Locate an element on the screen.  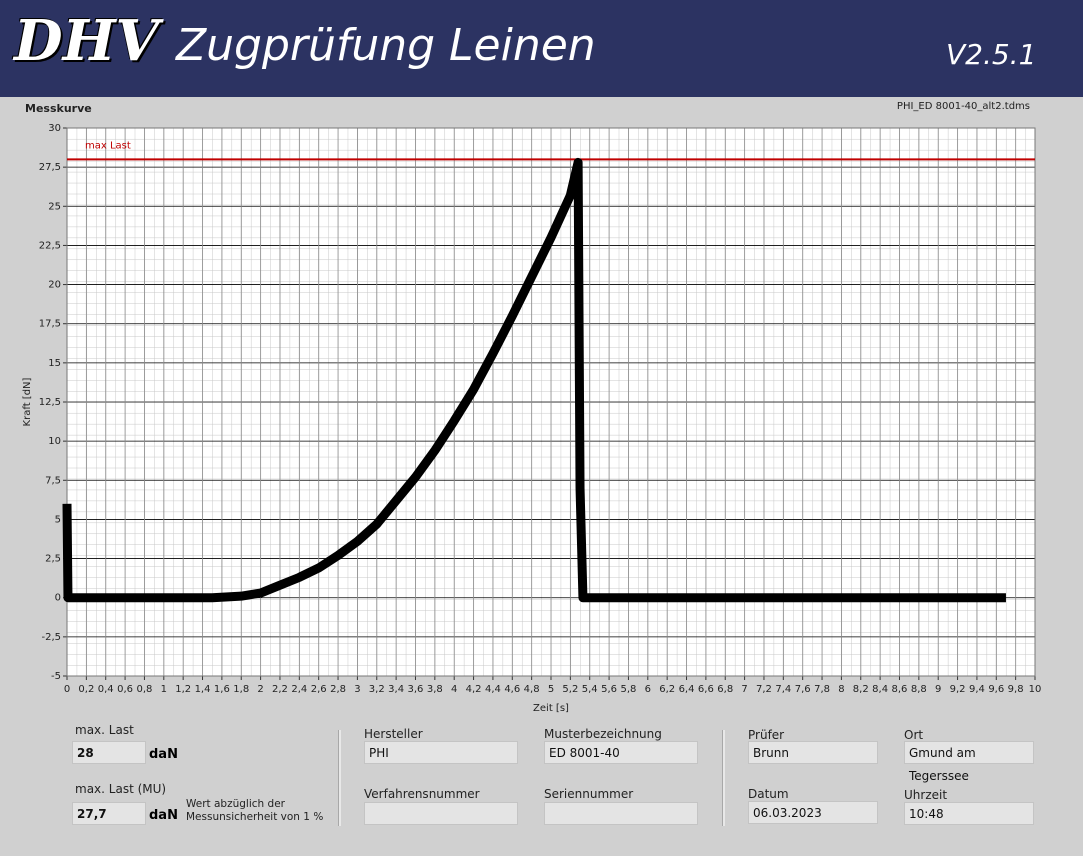
x-tick-label: 2,2 is located at coordinates (280, 689).